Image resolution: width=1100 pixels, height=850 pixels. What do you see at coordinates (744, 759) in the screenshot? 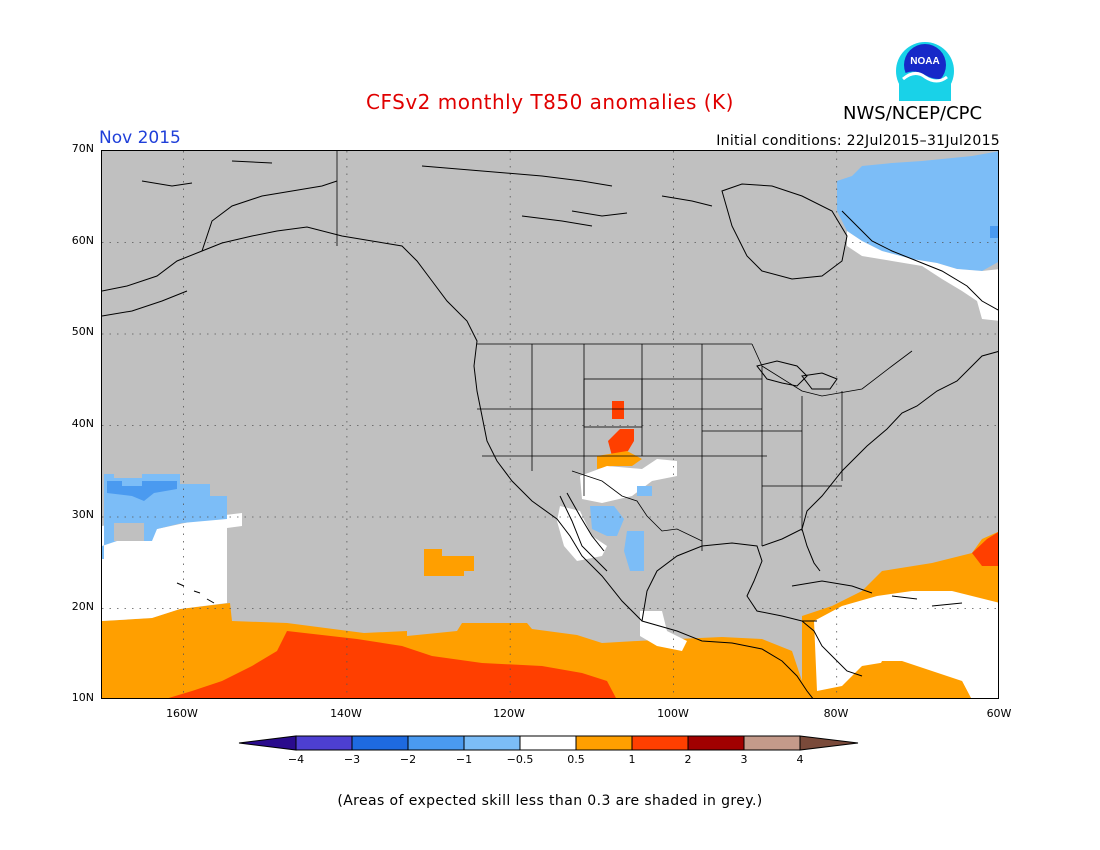
I see `colorbar-label: 3` at bounding box center [744, 759].